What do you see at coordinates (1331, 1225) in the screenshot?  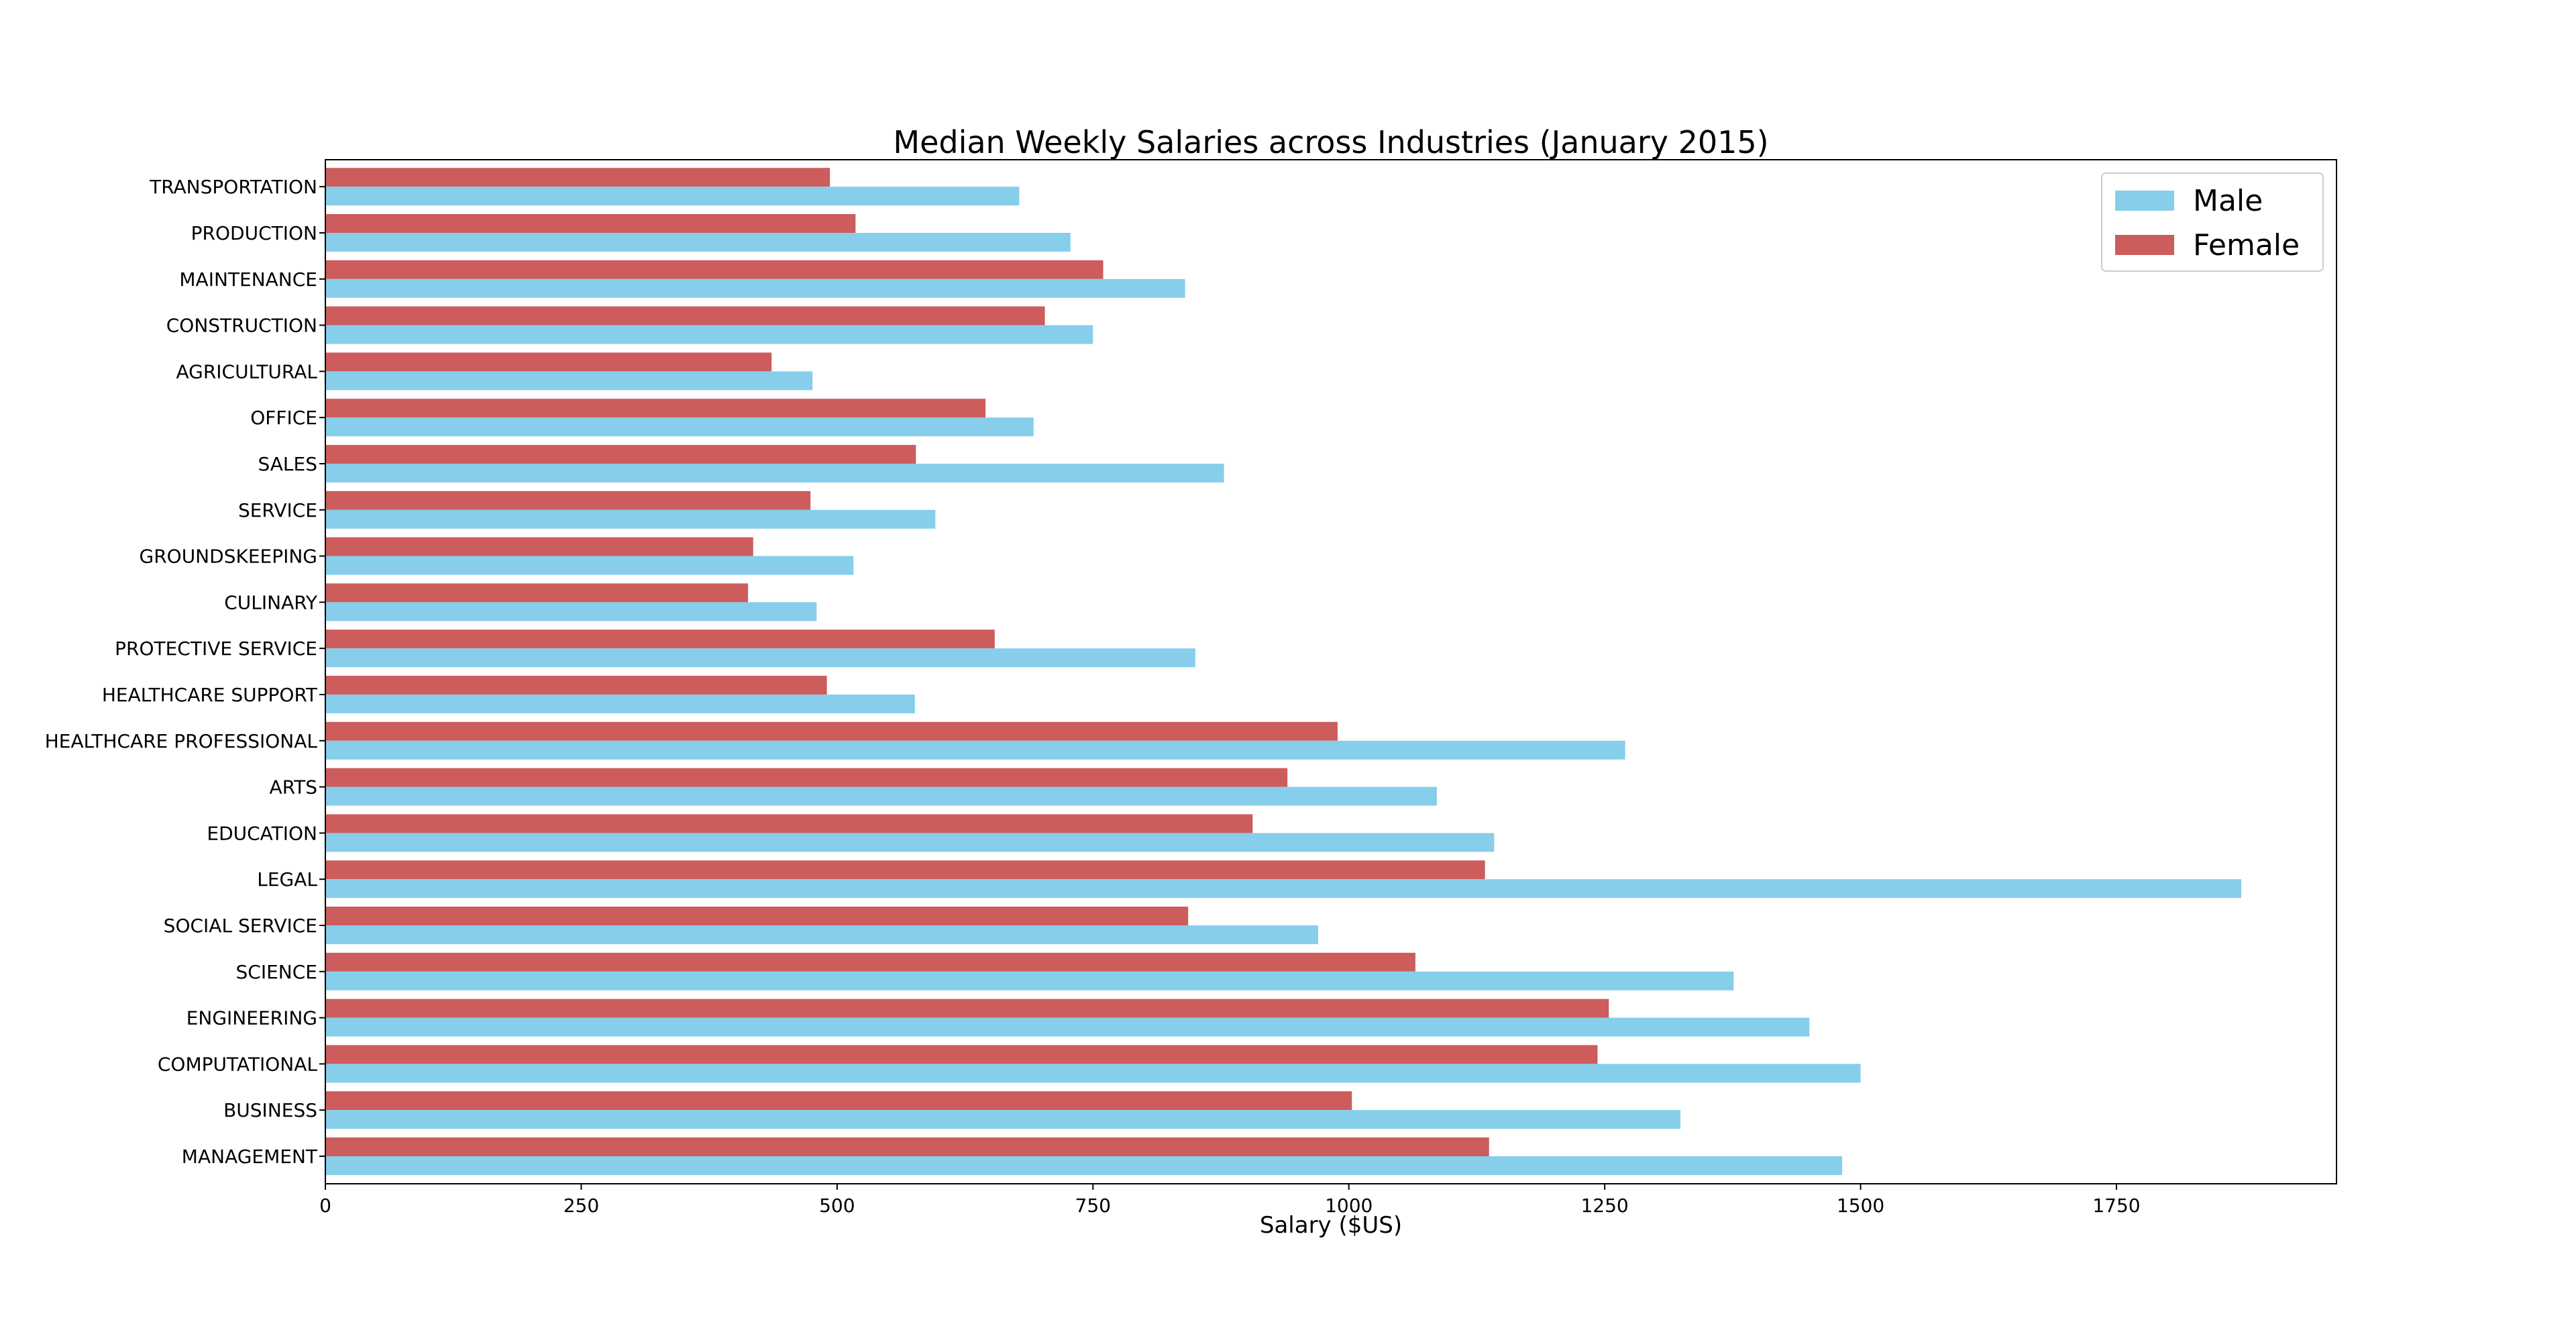 I see `x-axis-label: Salary ($US)` at bounding box center [1331, 1225].